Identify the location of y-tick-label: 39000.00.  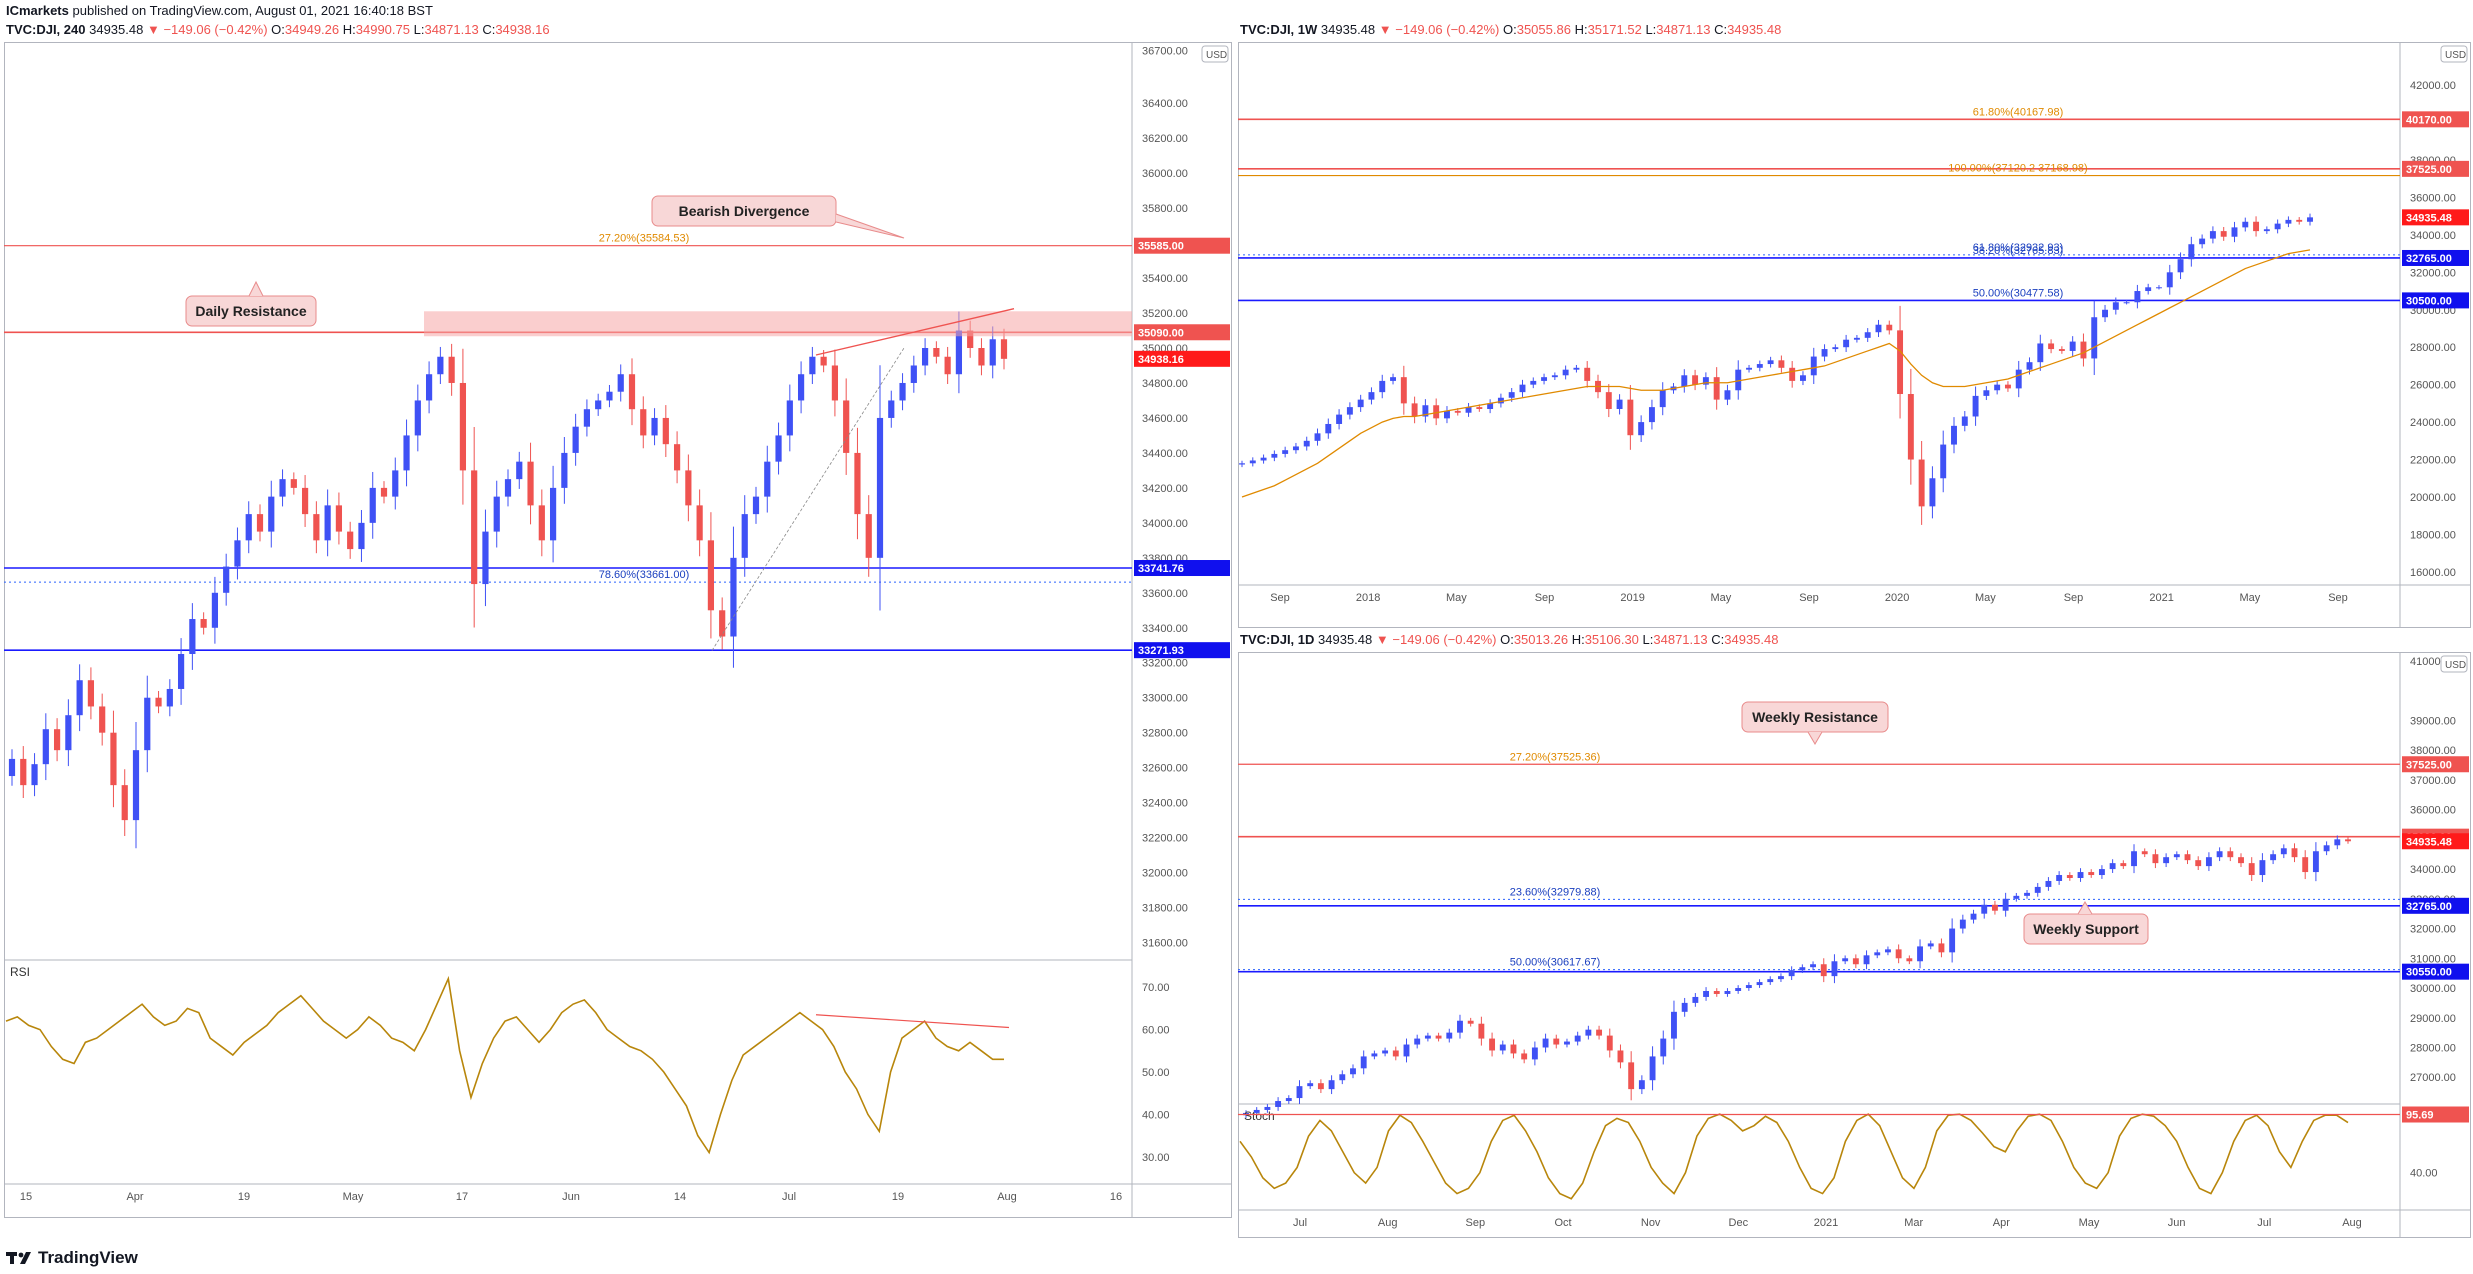
(2433, 721).